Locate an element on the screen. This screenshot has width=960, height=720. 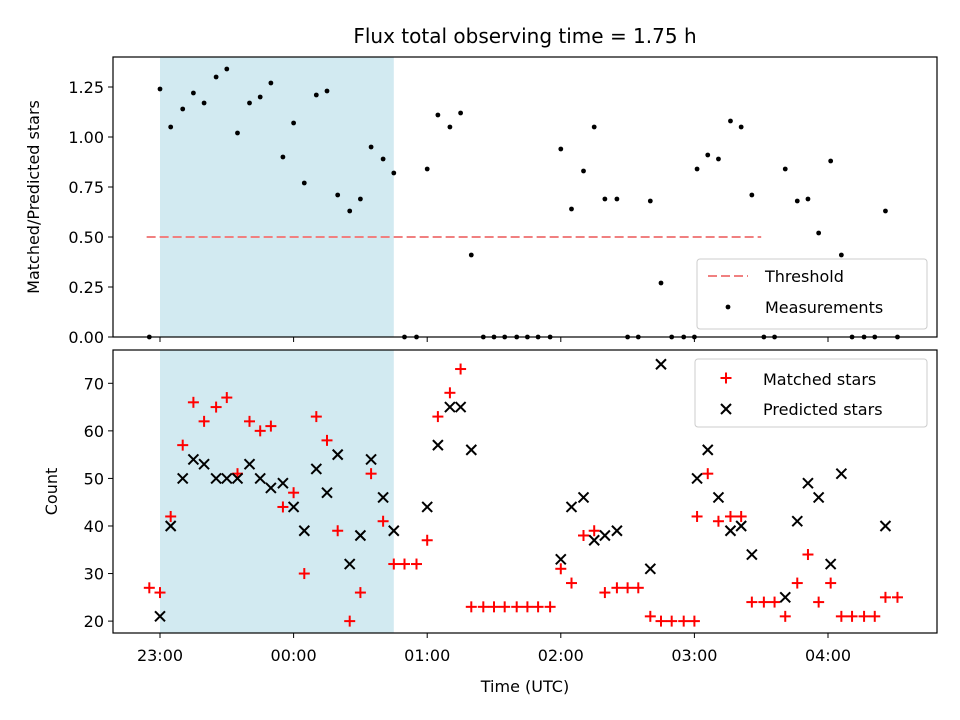
count-y-tick-label: 30 is located at coordinates (94, 574).